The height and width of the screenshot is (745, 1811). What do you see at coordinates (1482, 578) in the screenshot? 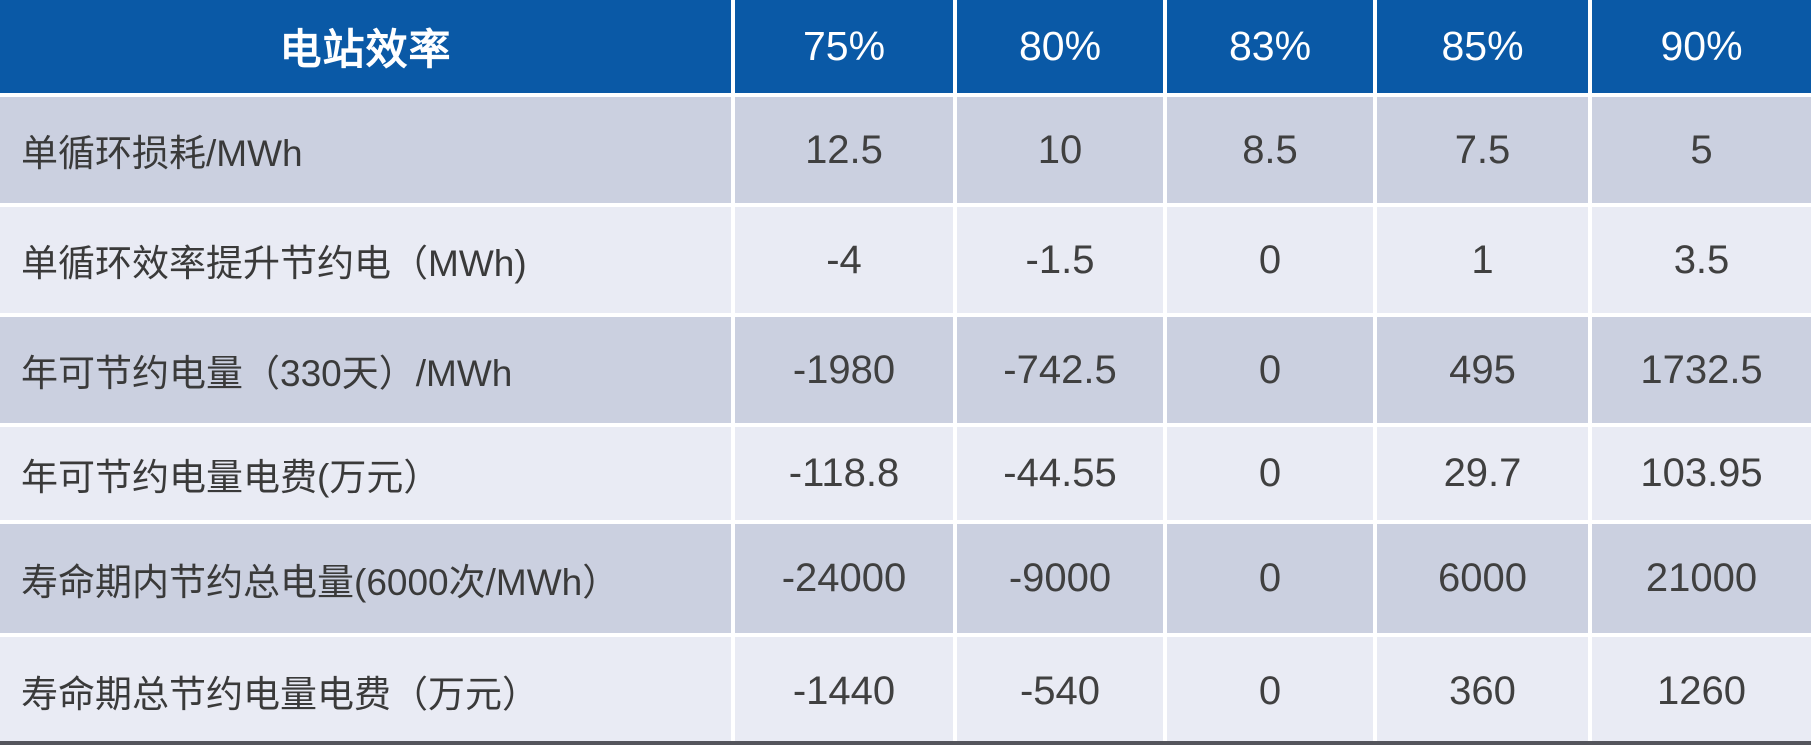
I see `table-cell: 6000` at bounding box center [1482, 578].